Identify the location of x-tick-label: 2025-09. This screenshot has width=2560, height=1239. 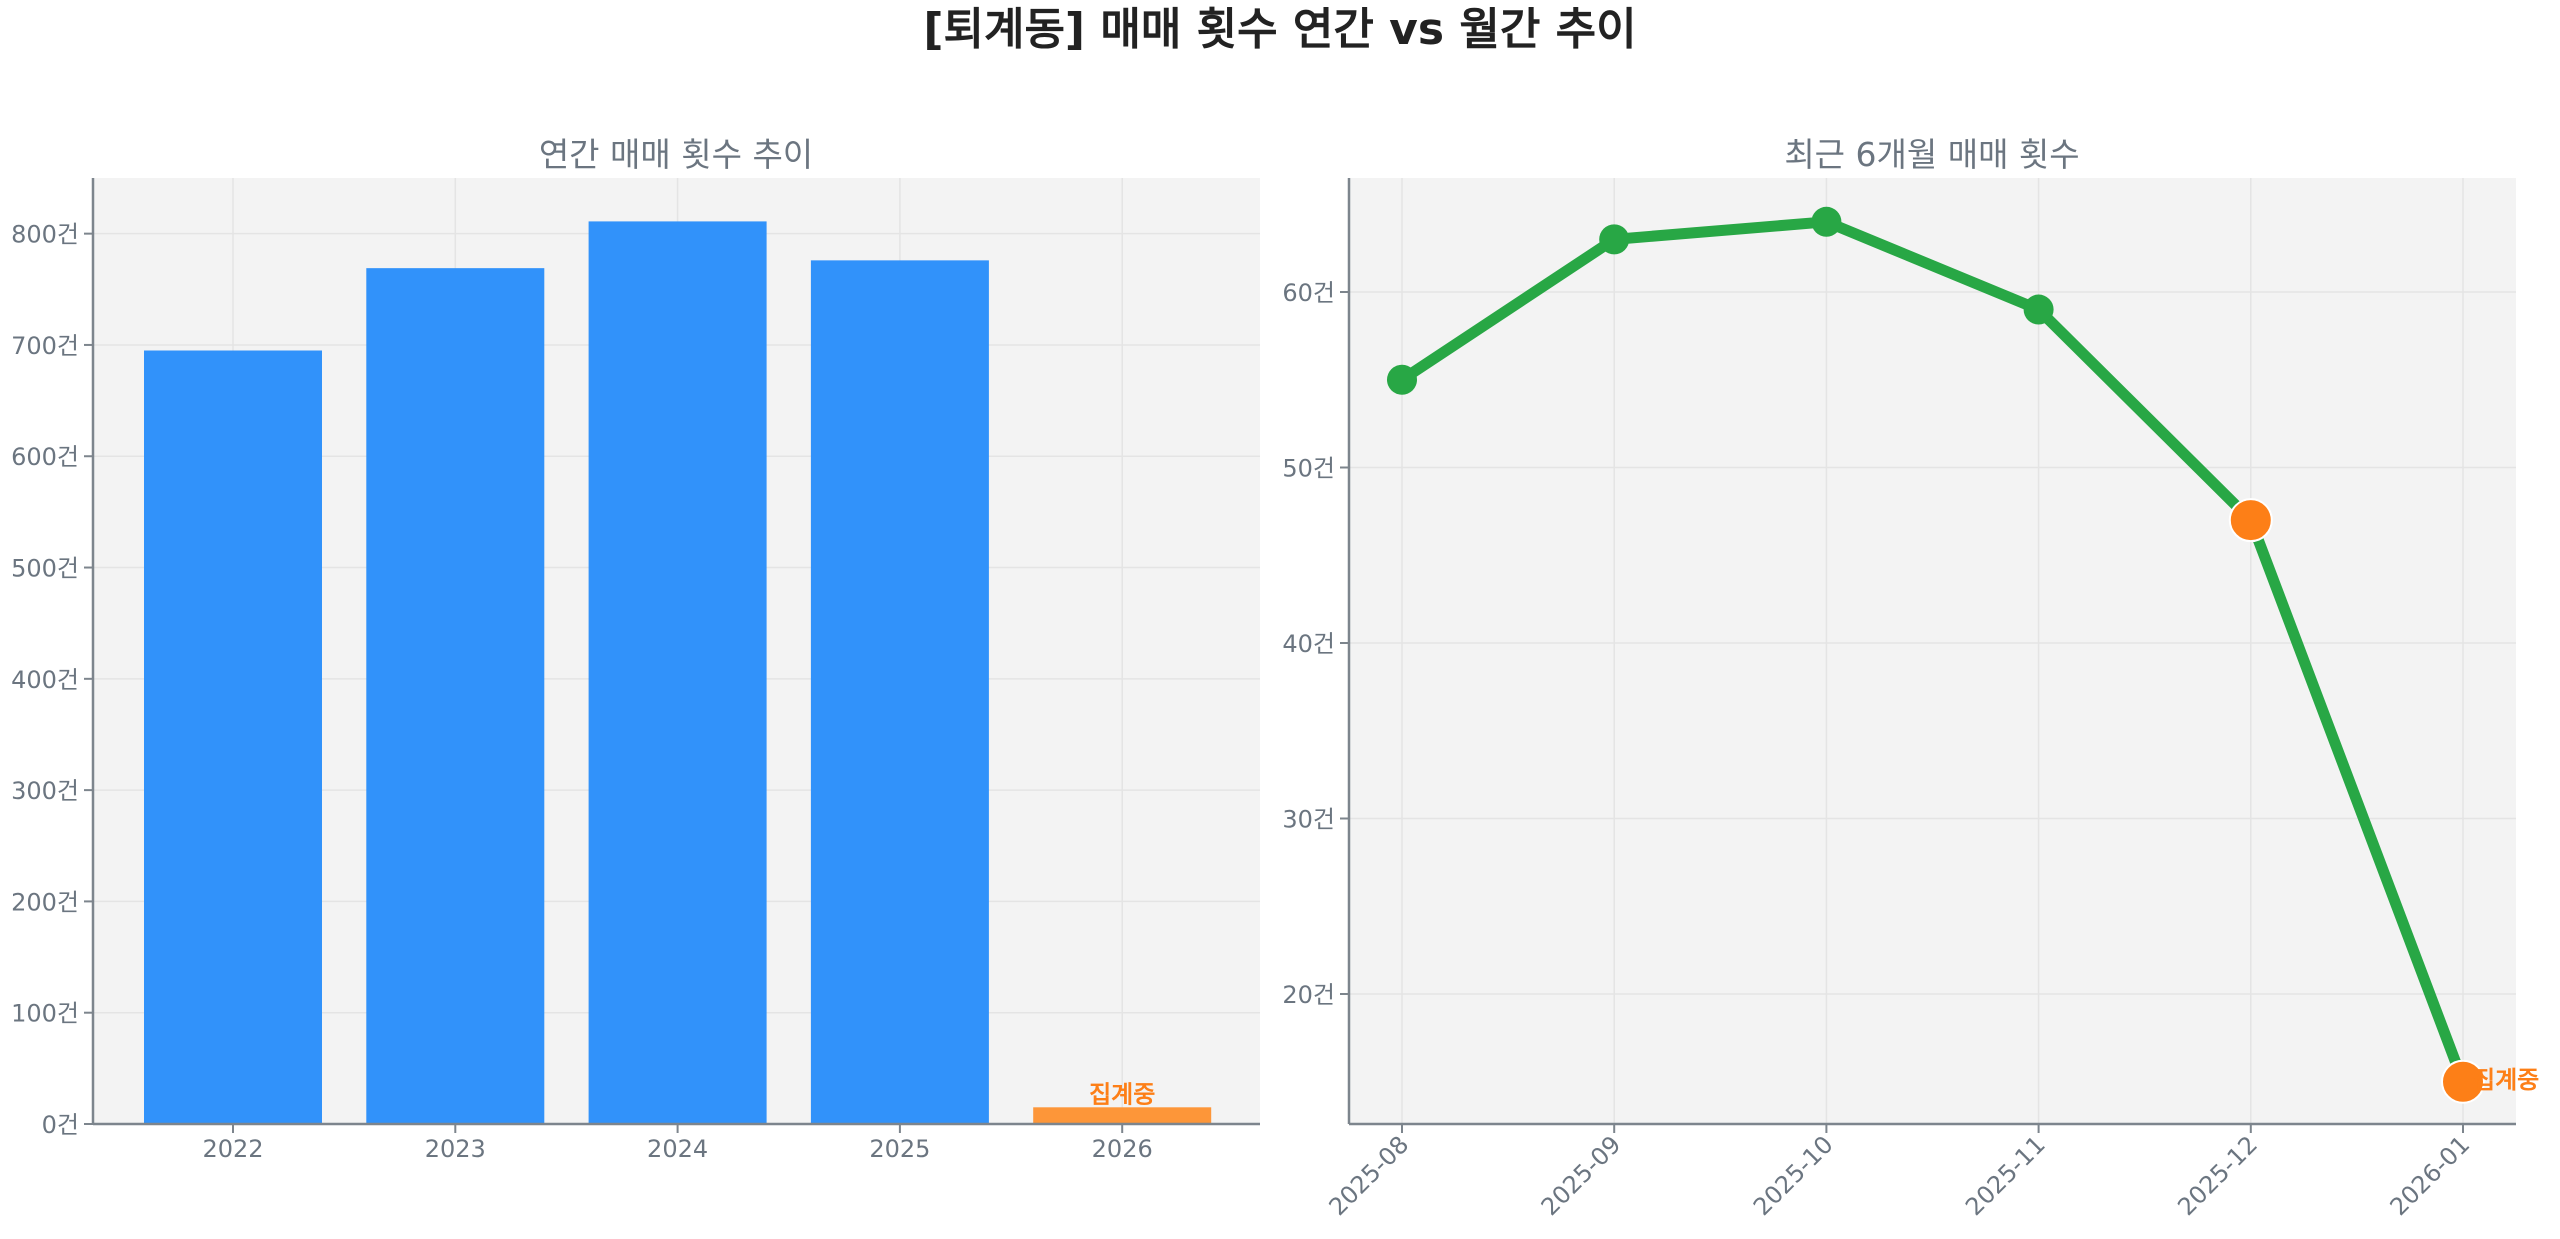
(1581, 1175).